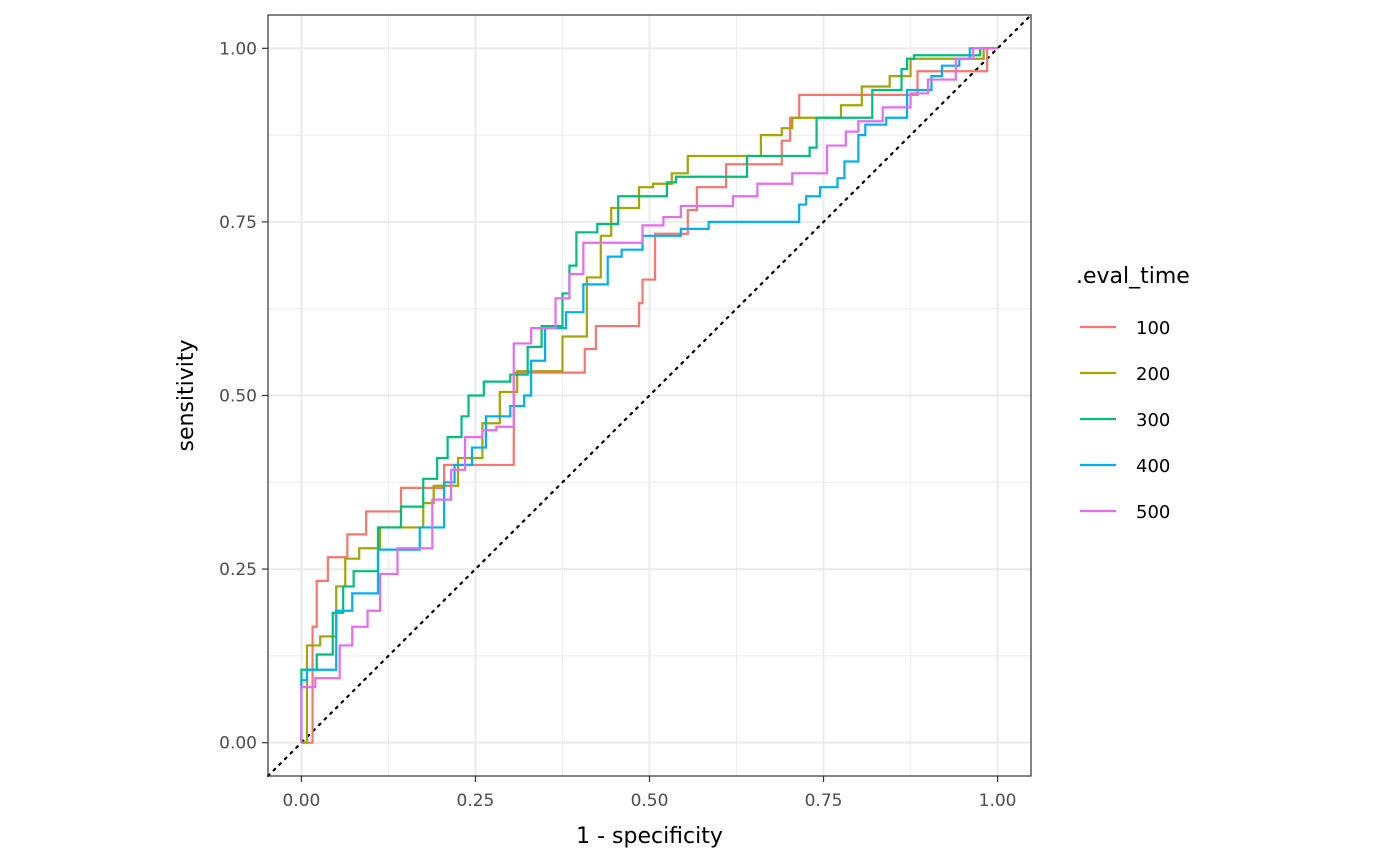 The height and width of the screenshot is (866, 1400). I want to click on y-axis-title: sensitivity, so click(186, 395).